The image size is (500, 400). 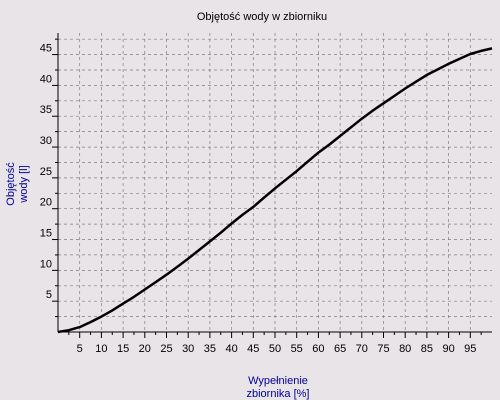 What do you see at coordinates (49, 295) in the screenshot?
I see `y-tick-label: 5` at bounding box center [49, 295].